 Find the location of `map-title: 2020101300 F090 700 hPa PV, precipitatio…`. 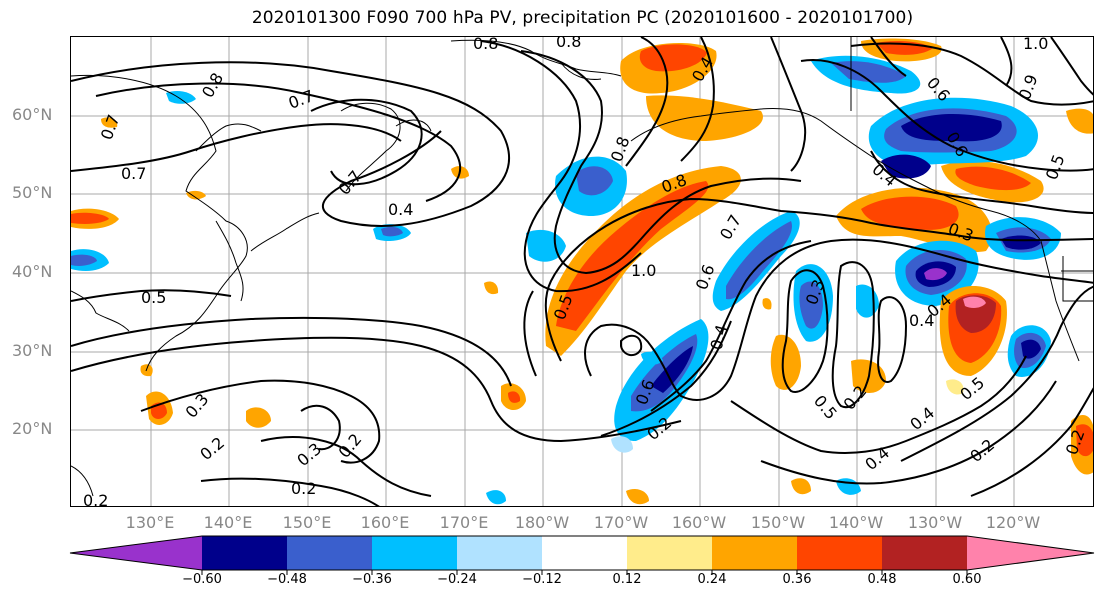

map-title: 2020101300 F090 700 hPa PV, precipitatio… is located at coordinates (582, 18).